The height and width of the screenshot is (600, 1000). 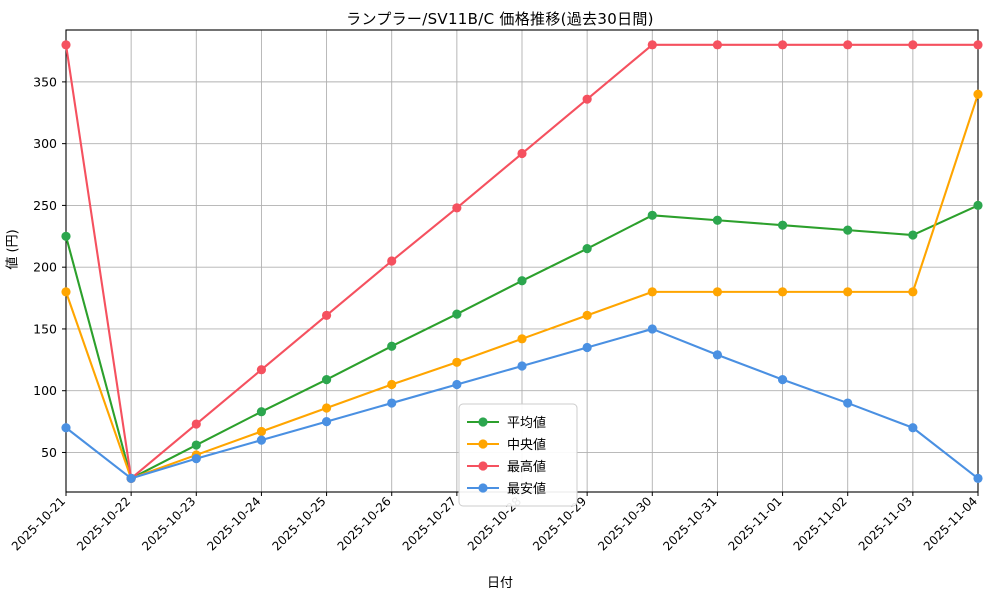 What do you see at coordinates (526, 467) in the screenshot?
I see `legend-label: 最高値` at bounding box center [526, 467].